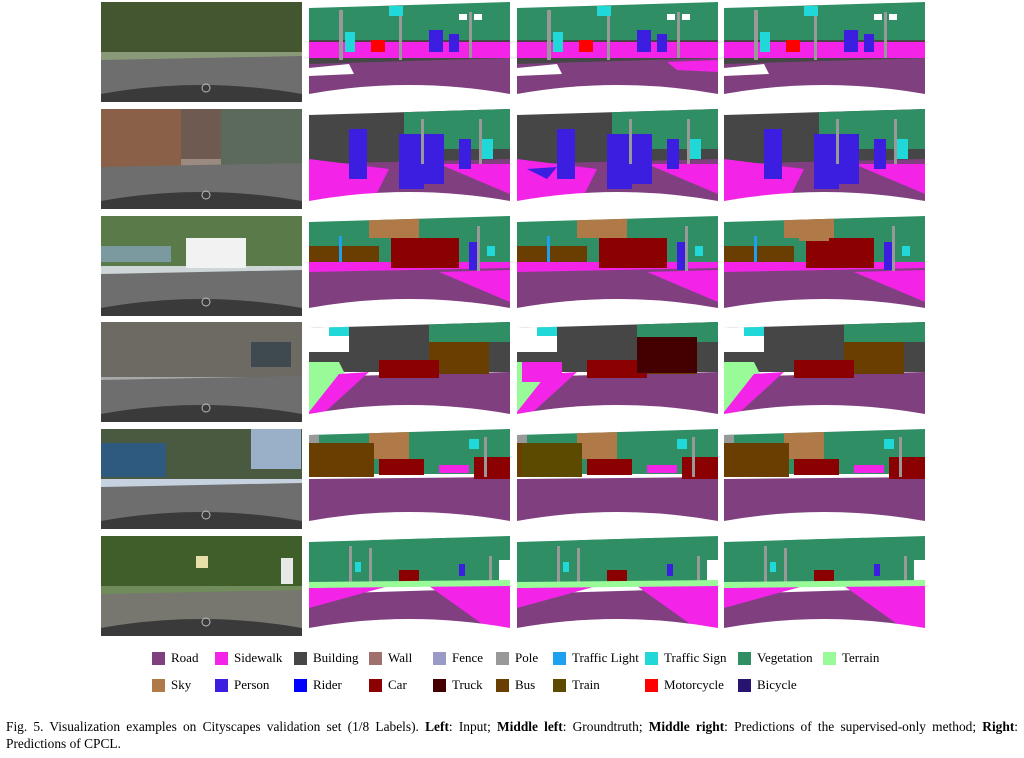  Describe the element at coordinates (998, 726) in the screenshot. I see `caption-right-label: Right` at that location.